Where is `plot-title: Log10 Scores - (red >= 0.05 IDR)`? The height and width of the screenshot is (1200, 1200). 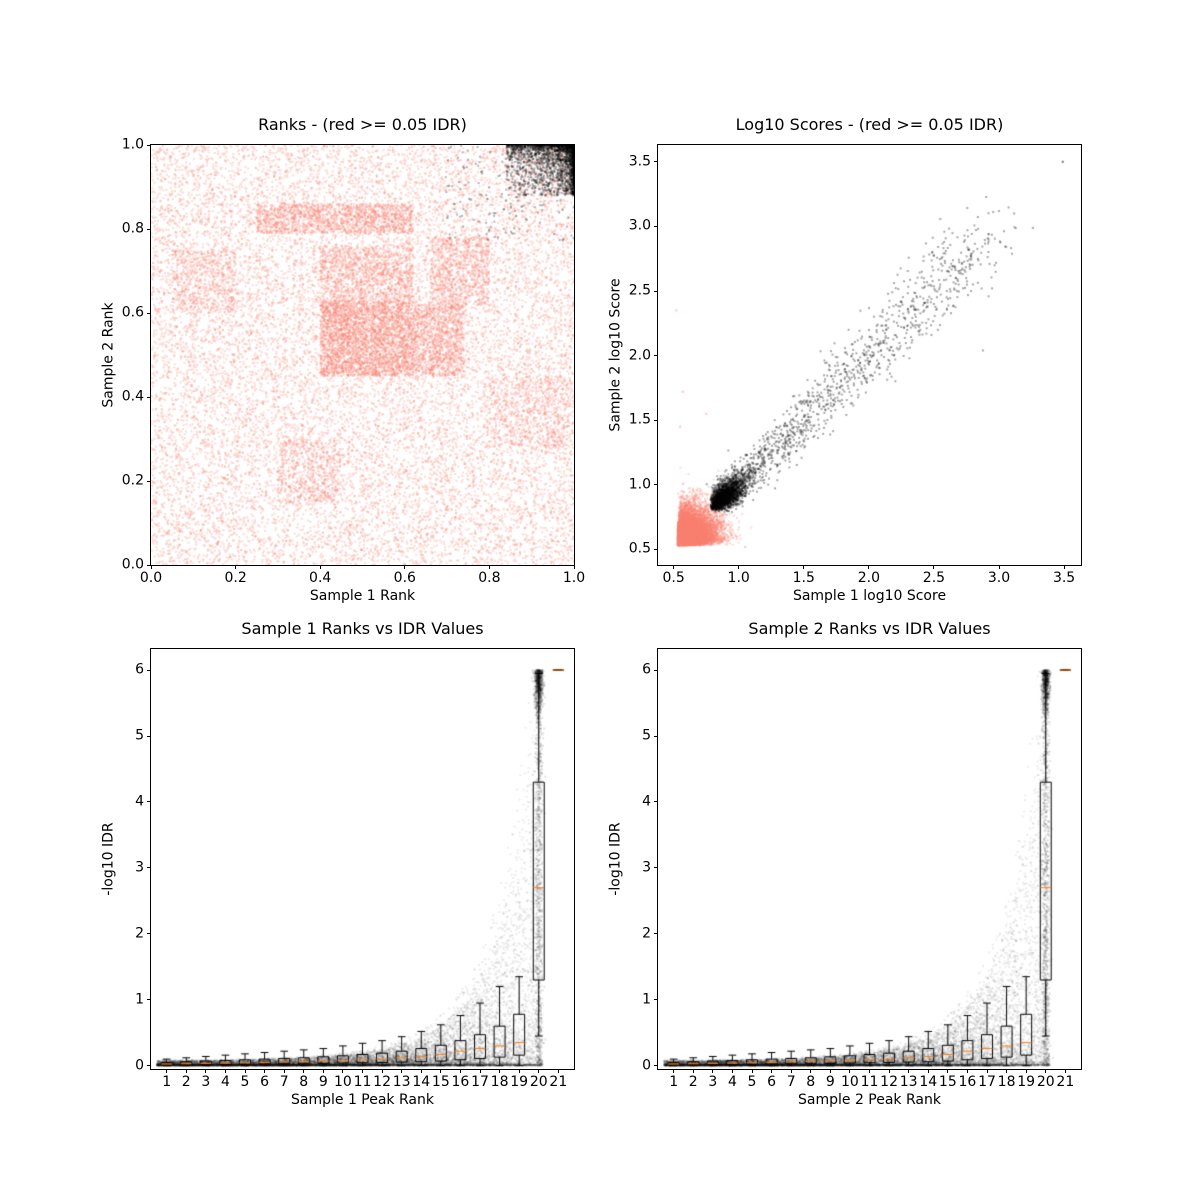
plot-title: Log10 Scores - (red >= 0.05 IDR) is located at coordinates (869, 124).